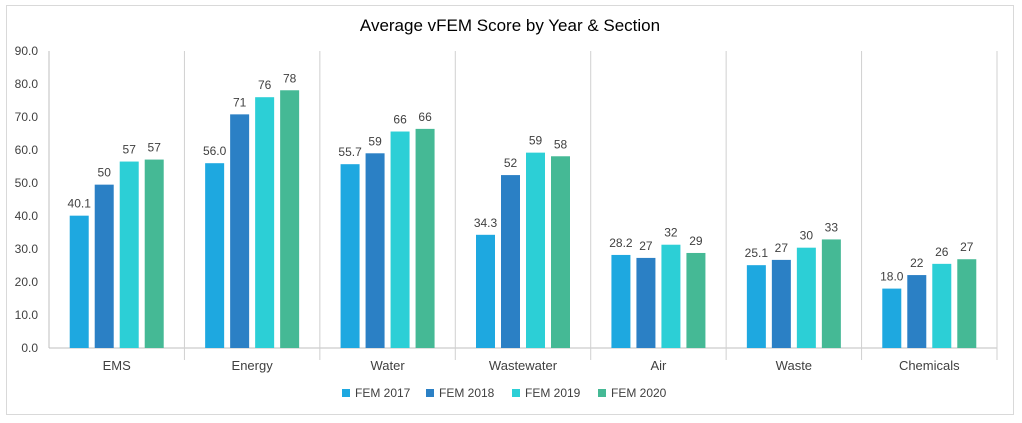  Describe the element at coordinates (290, 78) in the screenshot. I see `data-label: 78` at that location.